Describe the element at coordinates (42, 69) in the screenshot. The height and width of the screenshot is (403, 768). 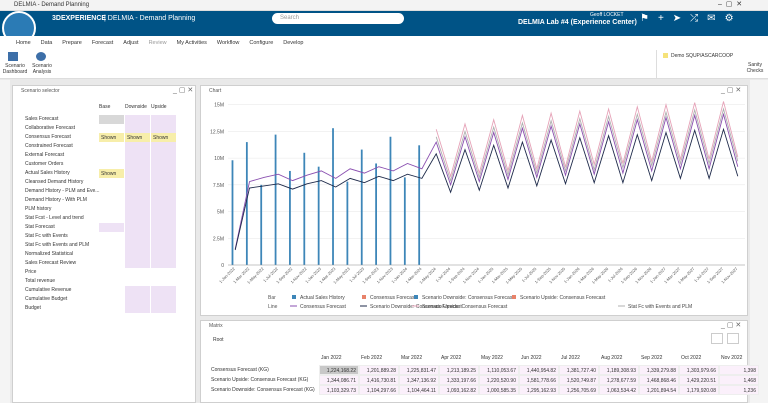
I see `toolbar-button: Scenario Analysis` at that location.